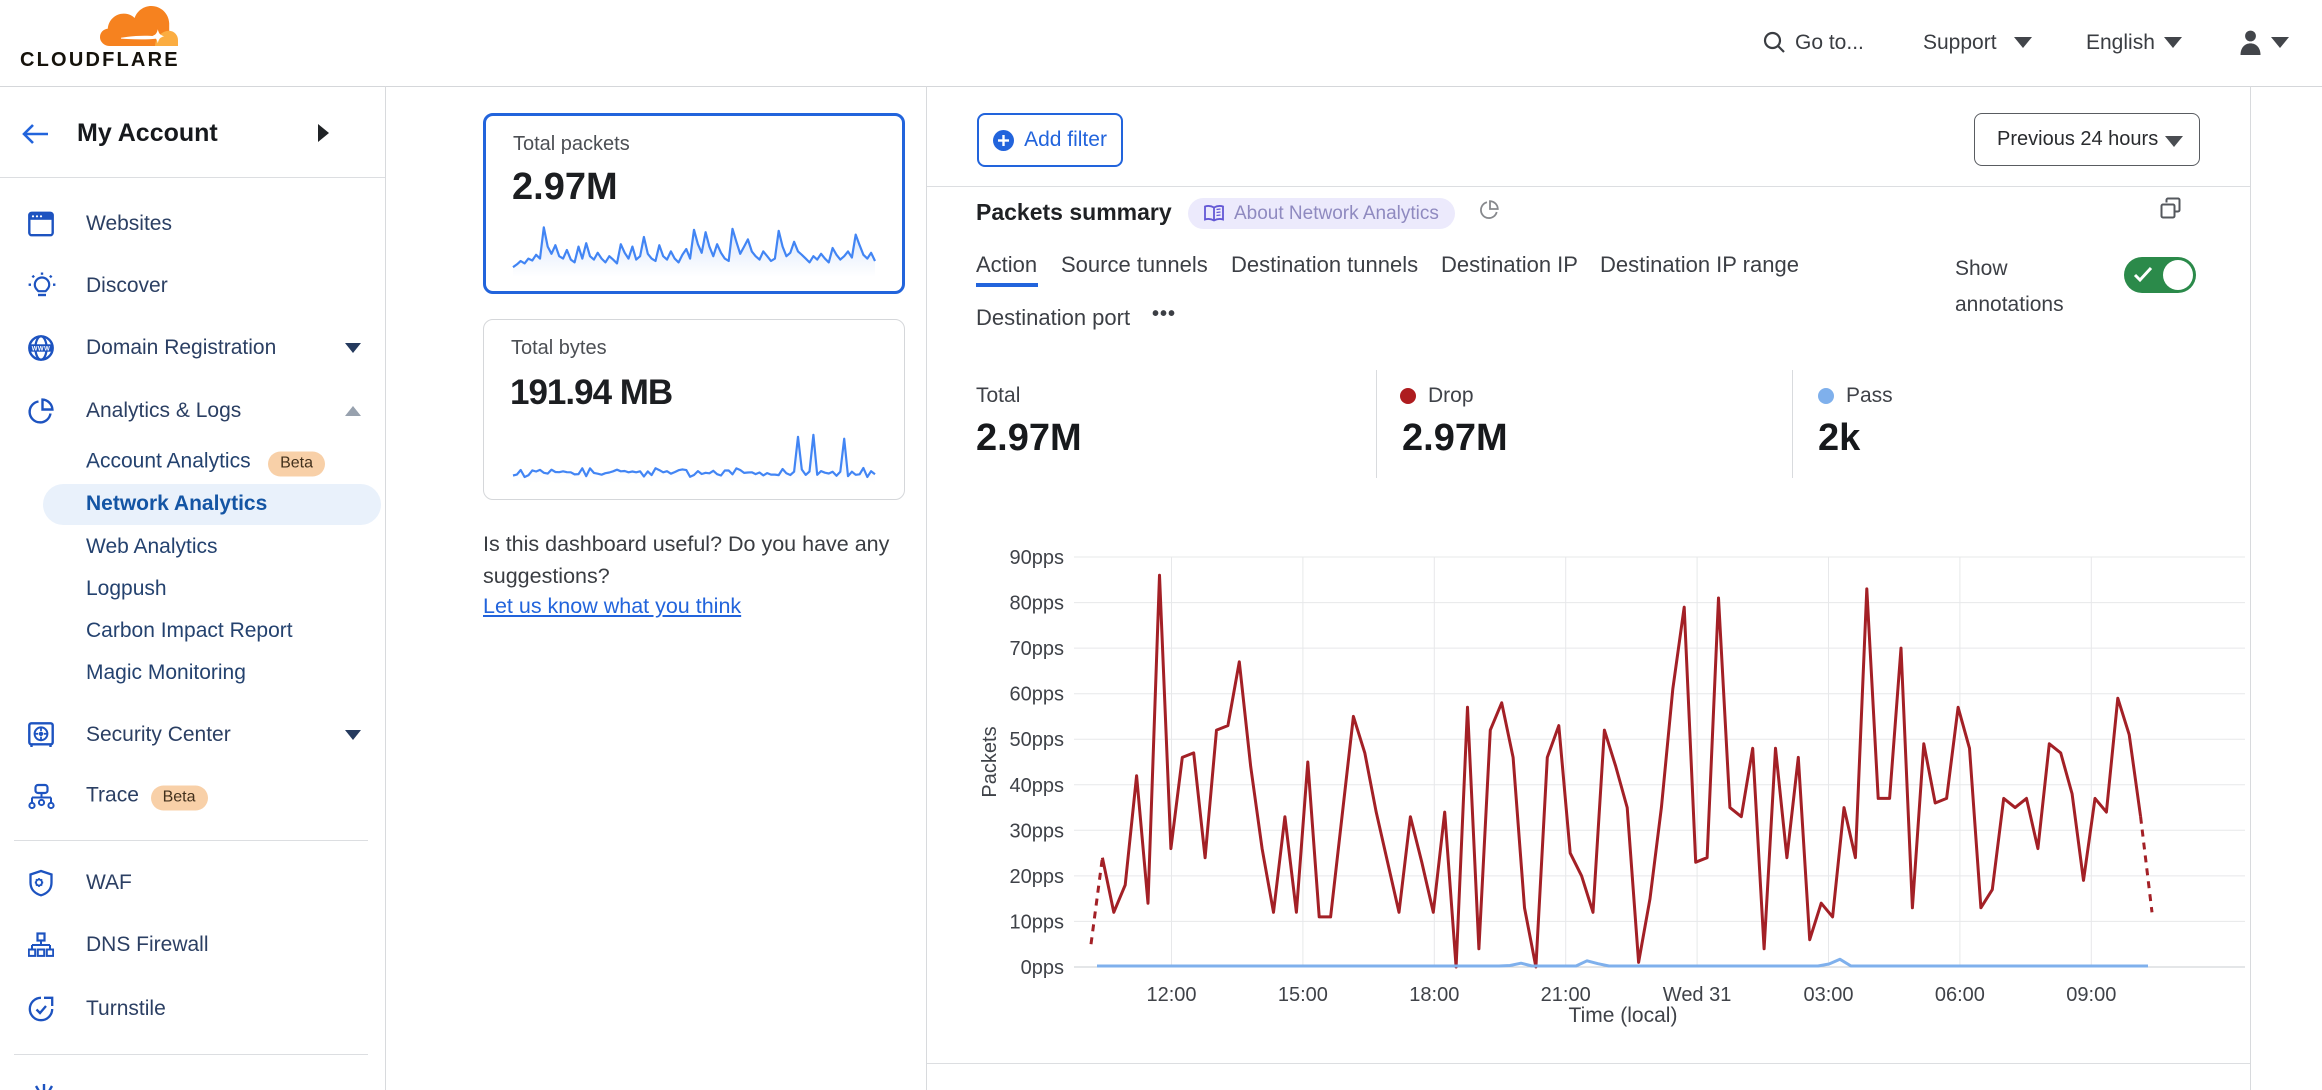 The height and width of the screenshot is (1090, 2322). What do you see at coordinates (1037, 695) in the screenshot?
I see `svg-text: 60pps` at bounding box center [1037, 695].